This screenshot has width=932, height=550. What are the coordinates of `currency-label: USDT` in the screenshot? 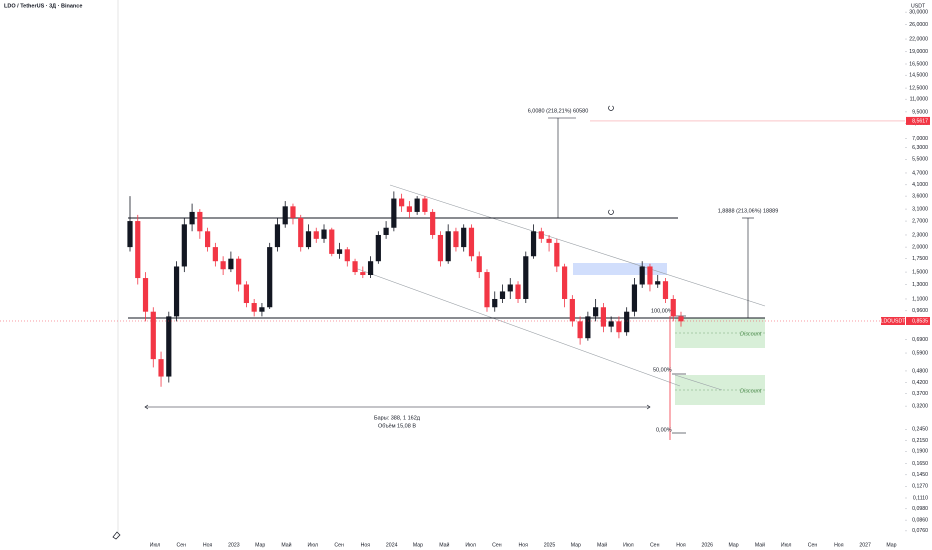 It's located at (918, 6).